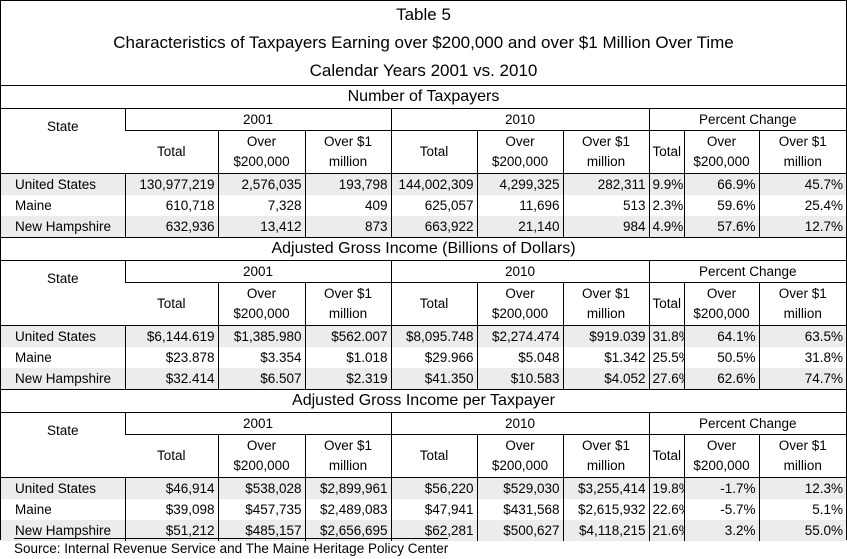 Image resolution: width=847 pixels, height=559 pixels. I want to click on value-cell: 13,412, so click(261, 226).